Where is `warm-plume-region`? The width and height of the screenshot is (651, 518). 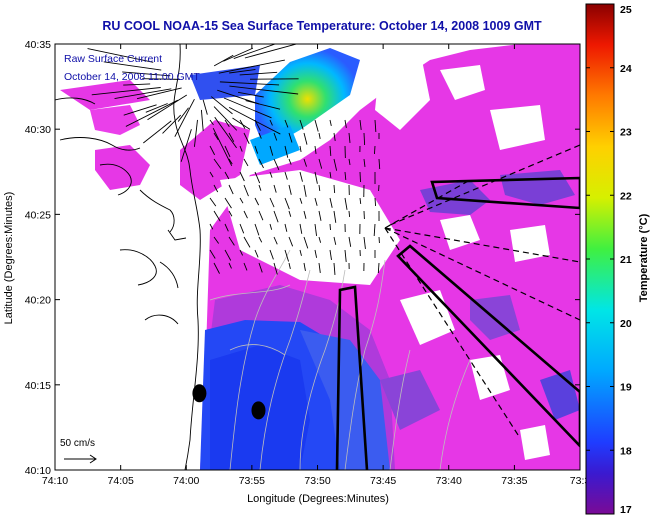 warm-plume-region is located at coordinates (307, 99).